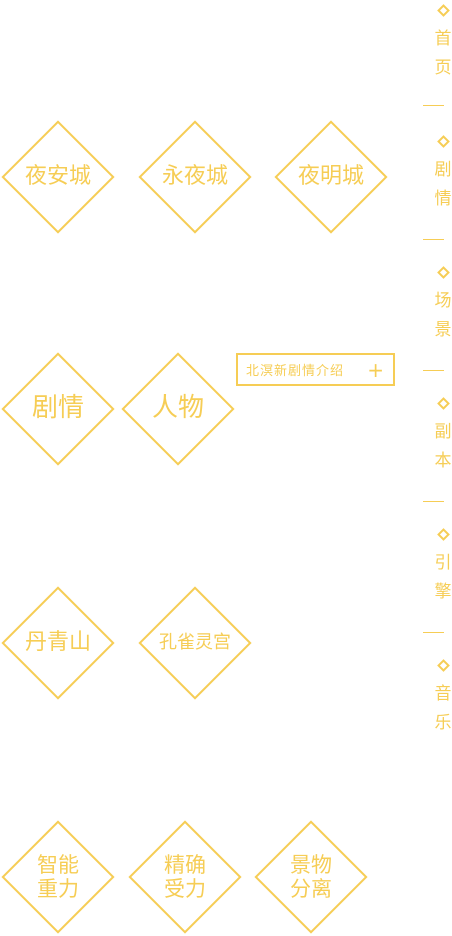 The width and height of the screenshot is (452, 936). I want to click on side-nav-scene: 场景, so click(441, 304).